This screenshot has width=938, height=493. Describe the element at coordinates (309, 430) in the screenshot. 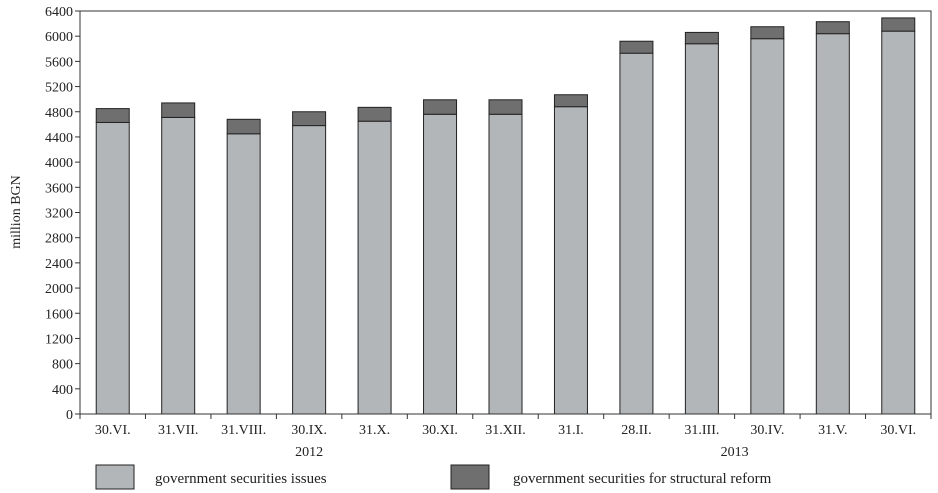

I see `x-tick-label: 30.IX.` at that location.